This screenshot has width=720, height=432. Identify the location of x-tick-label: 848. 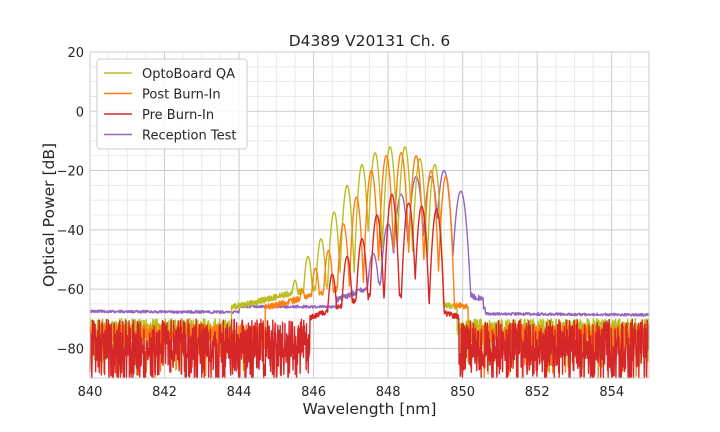
(388, 392).